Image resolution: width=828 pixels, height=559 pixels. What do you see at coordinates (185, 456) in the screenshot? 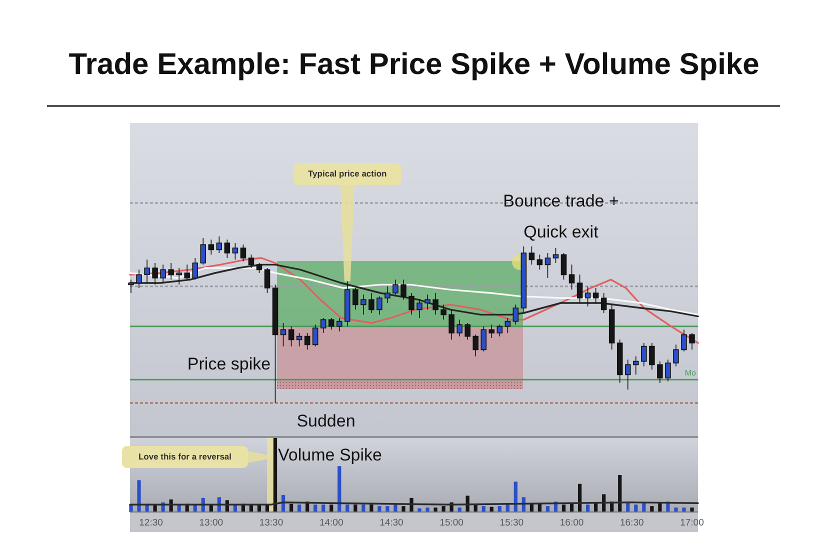
I see `annotation: Love this for a reversal` at bounding box center [185, 456].